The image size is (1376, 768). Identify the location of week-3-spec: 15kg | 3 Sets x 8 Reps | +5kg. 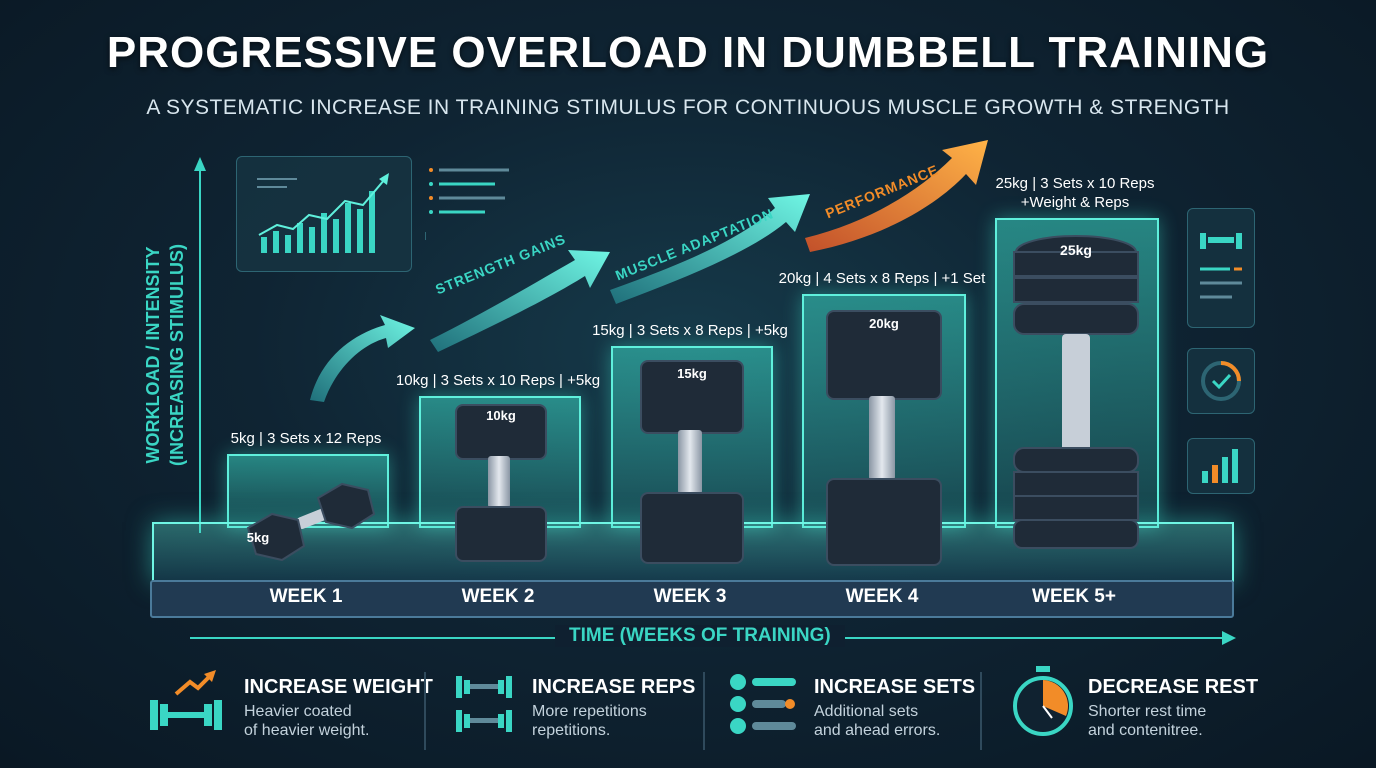
(690, 330).